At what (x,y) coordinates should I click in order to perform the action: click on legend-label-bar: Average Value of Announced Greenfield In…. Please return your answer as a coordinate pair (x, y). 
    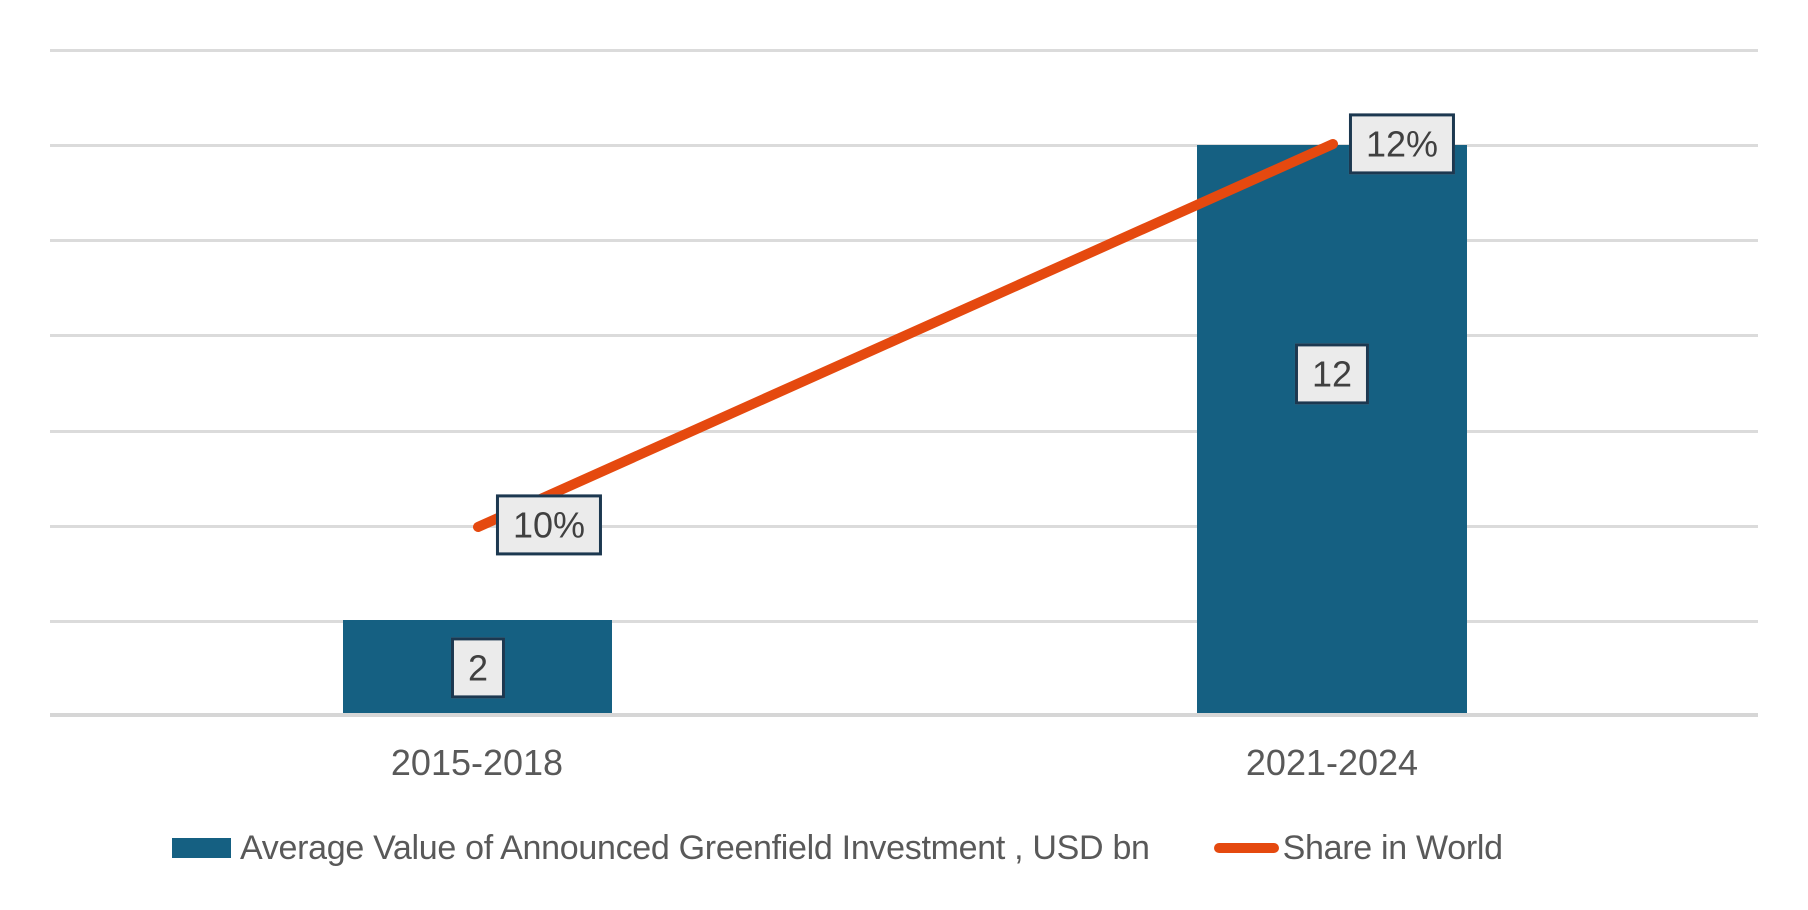
    Looking at the image, I should click on (695, 847).